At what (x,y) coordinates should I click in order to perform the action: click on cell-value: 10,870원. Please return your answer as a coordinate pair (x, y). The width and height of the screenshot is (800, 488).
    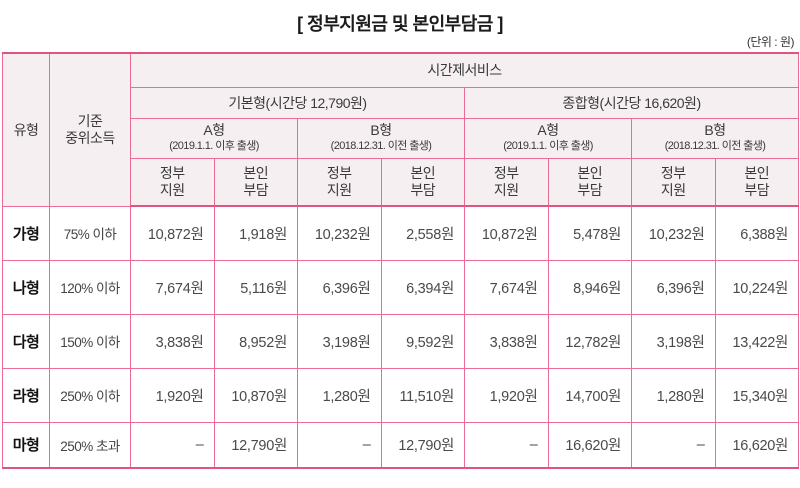
    Looking at the image, I should click on (255, 395).